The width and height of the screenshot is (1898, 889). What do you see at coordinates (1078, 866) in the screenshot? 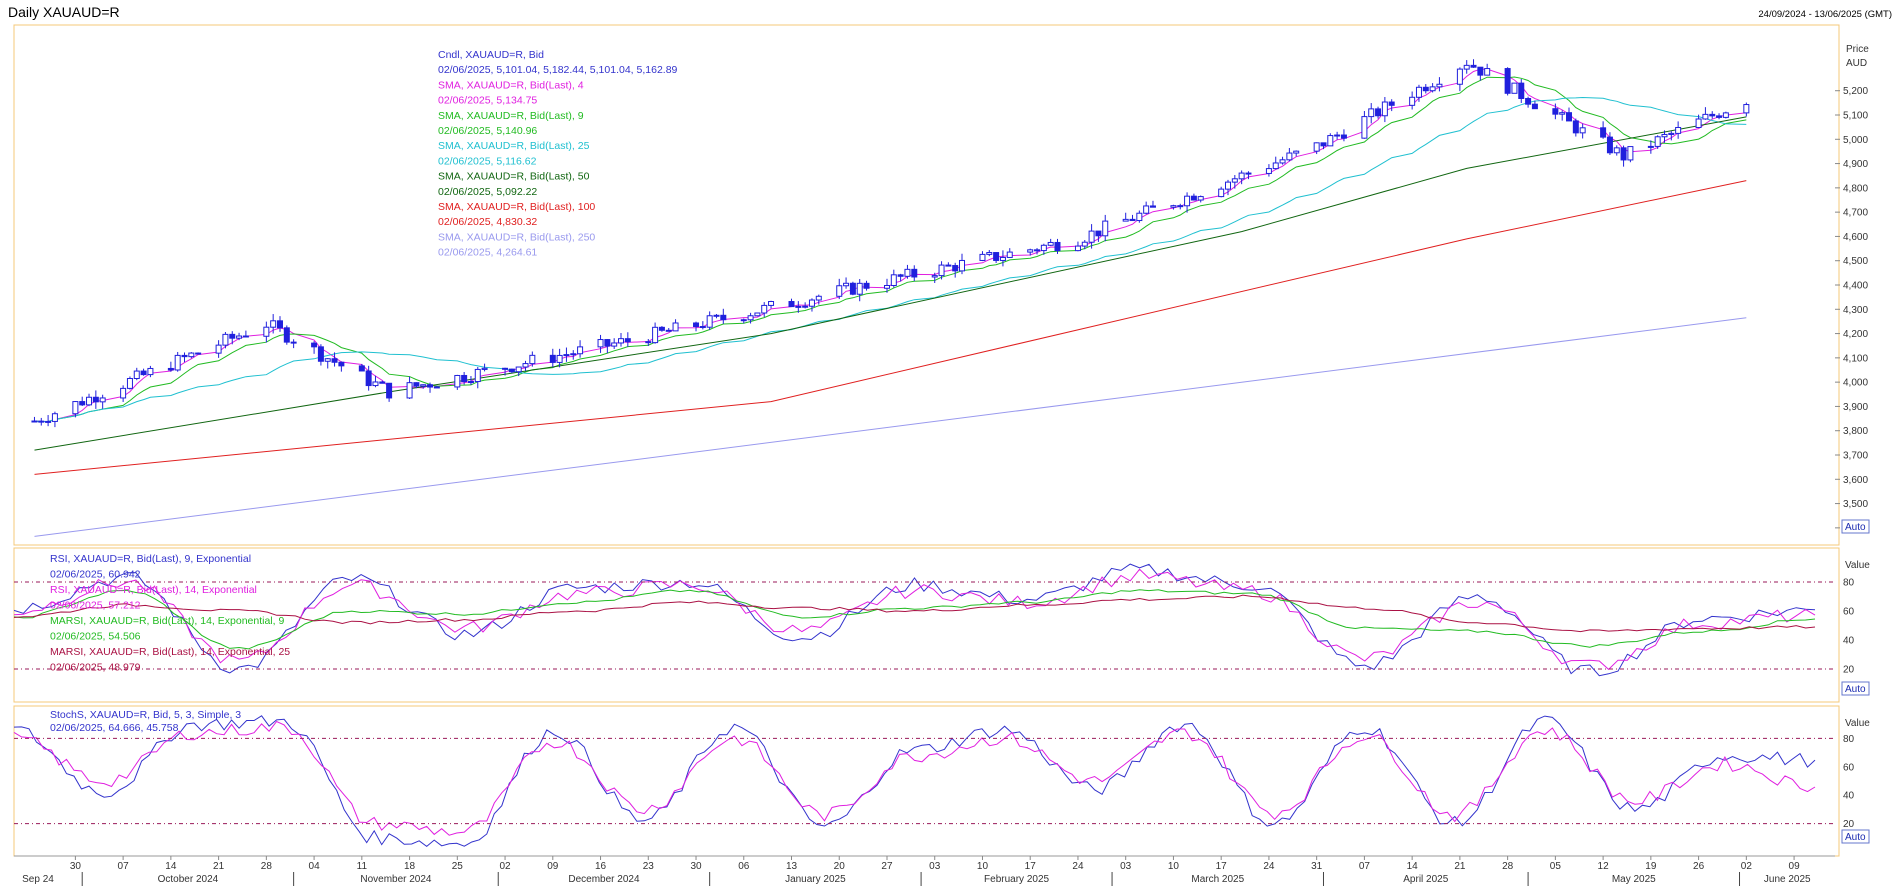
I see `x-day-label: 24` at bounding box center [1078, 866].